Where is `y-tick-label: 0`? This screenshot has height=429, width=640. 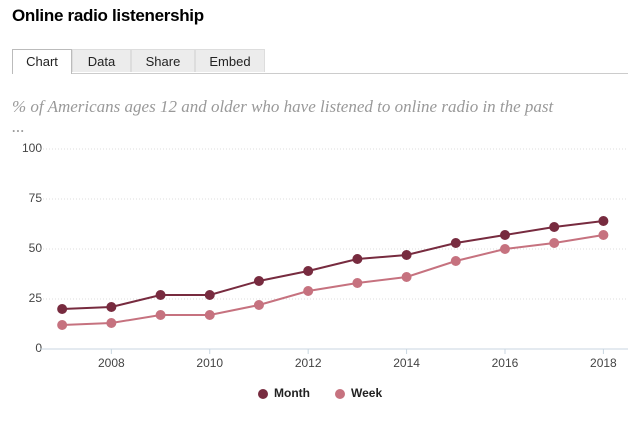 y-tick-label: 0 is located at coordinates (38, 348).